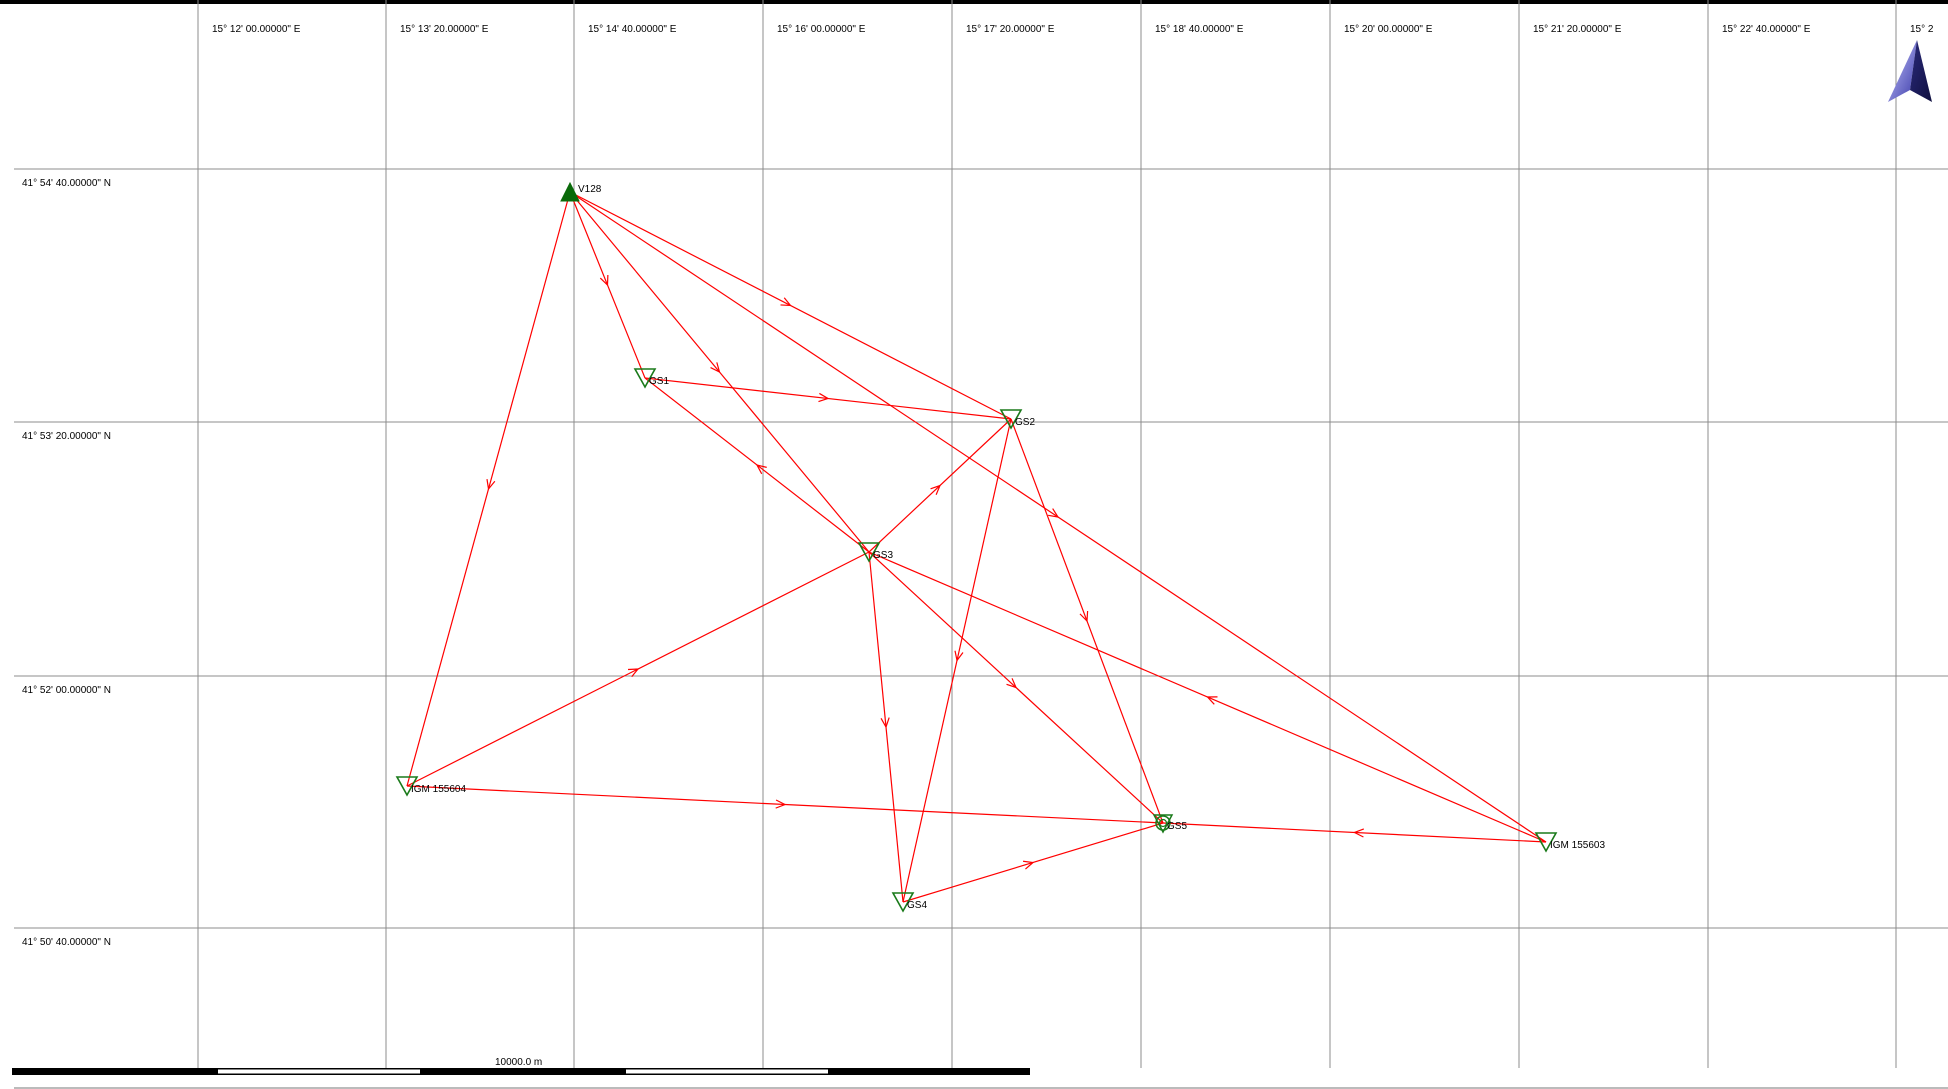  Describe the element at coordinates (1766, 29) in the screenshot. I see `longitude-label: 15° 22' 40.00000" E` at that location.